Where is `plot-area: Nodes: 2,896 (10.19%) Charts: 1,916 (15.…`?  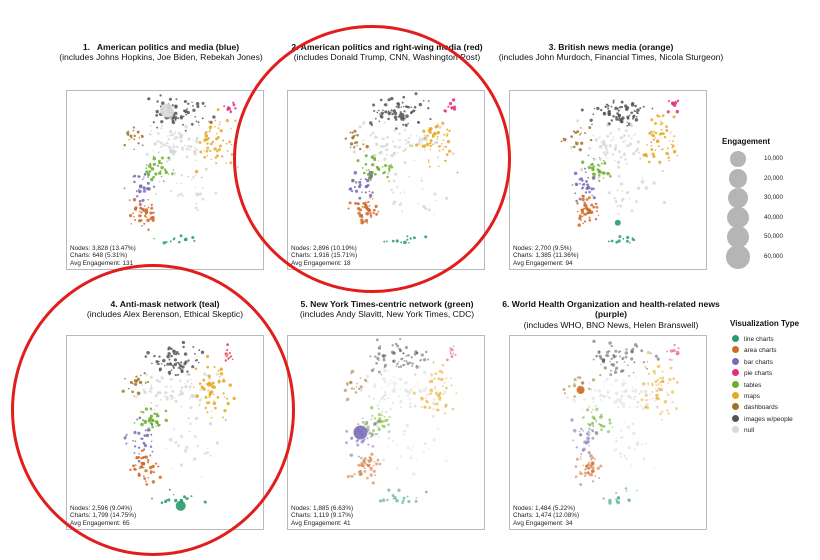
plot-area: Nodes: 2,896 (10.19%) Charts: 1,916 (15.… is located at coordinates (386, 180).